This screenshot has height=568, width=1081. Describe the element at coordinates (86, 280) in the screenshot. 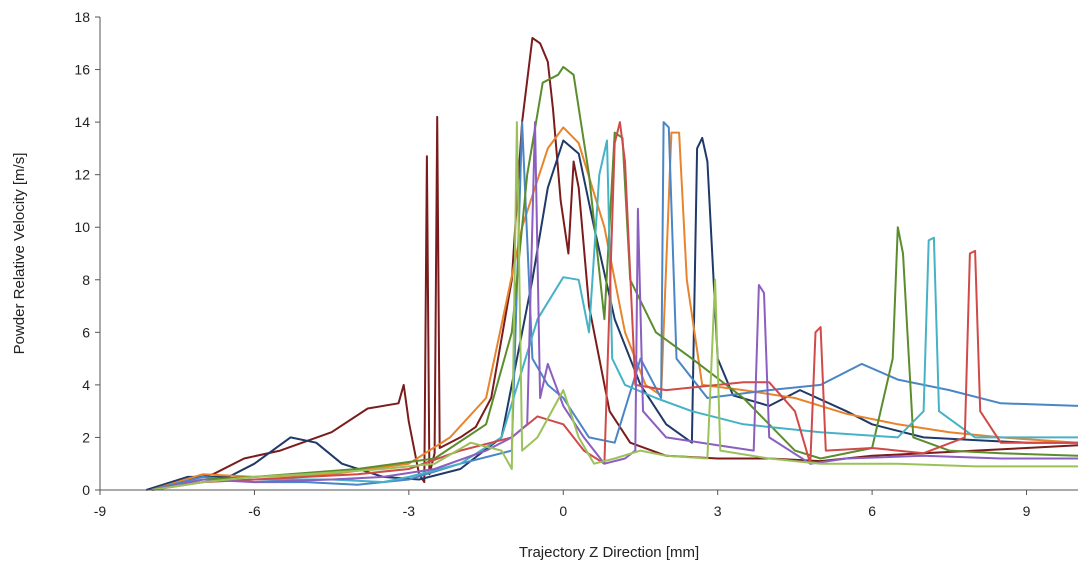

I see `y-tick-label: 8` at that location.